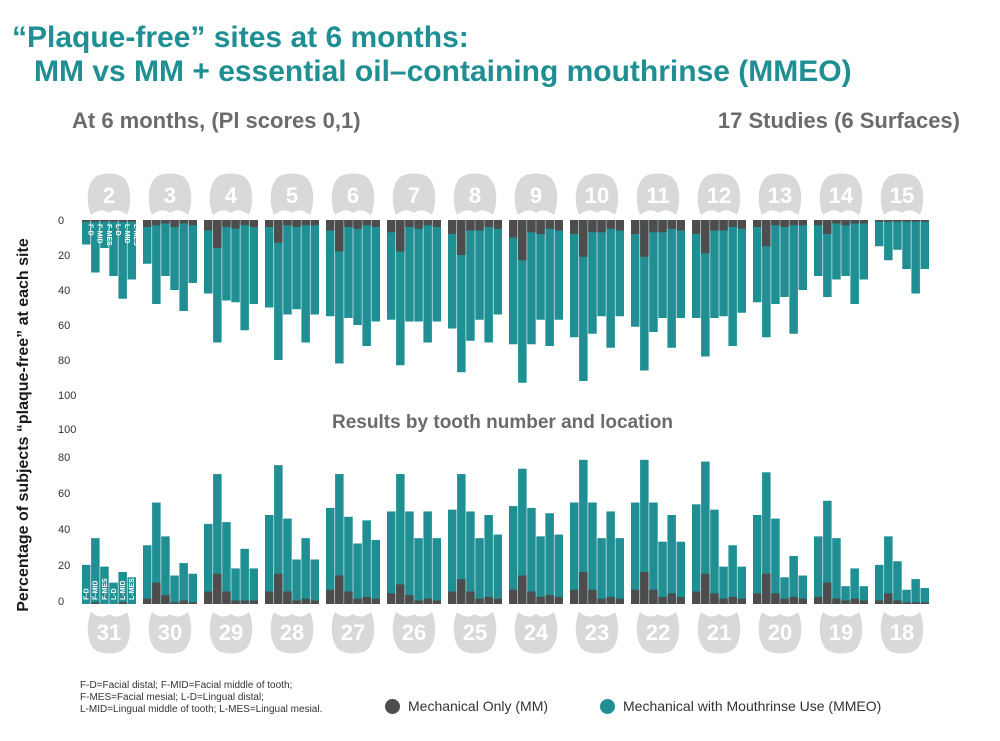 Image resolution: width=1000 pixels, height=741 pixels. What do you see at coordinates (64, 530) in the screenshot?
I see `lower-tick: 40` at bounding box center [64, 530].